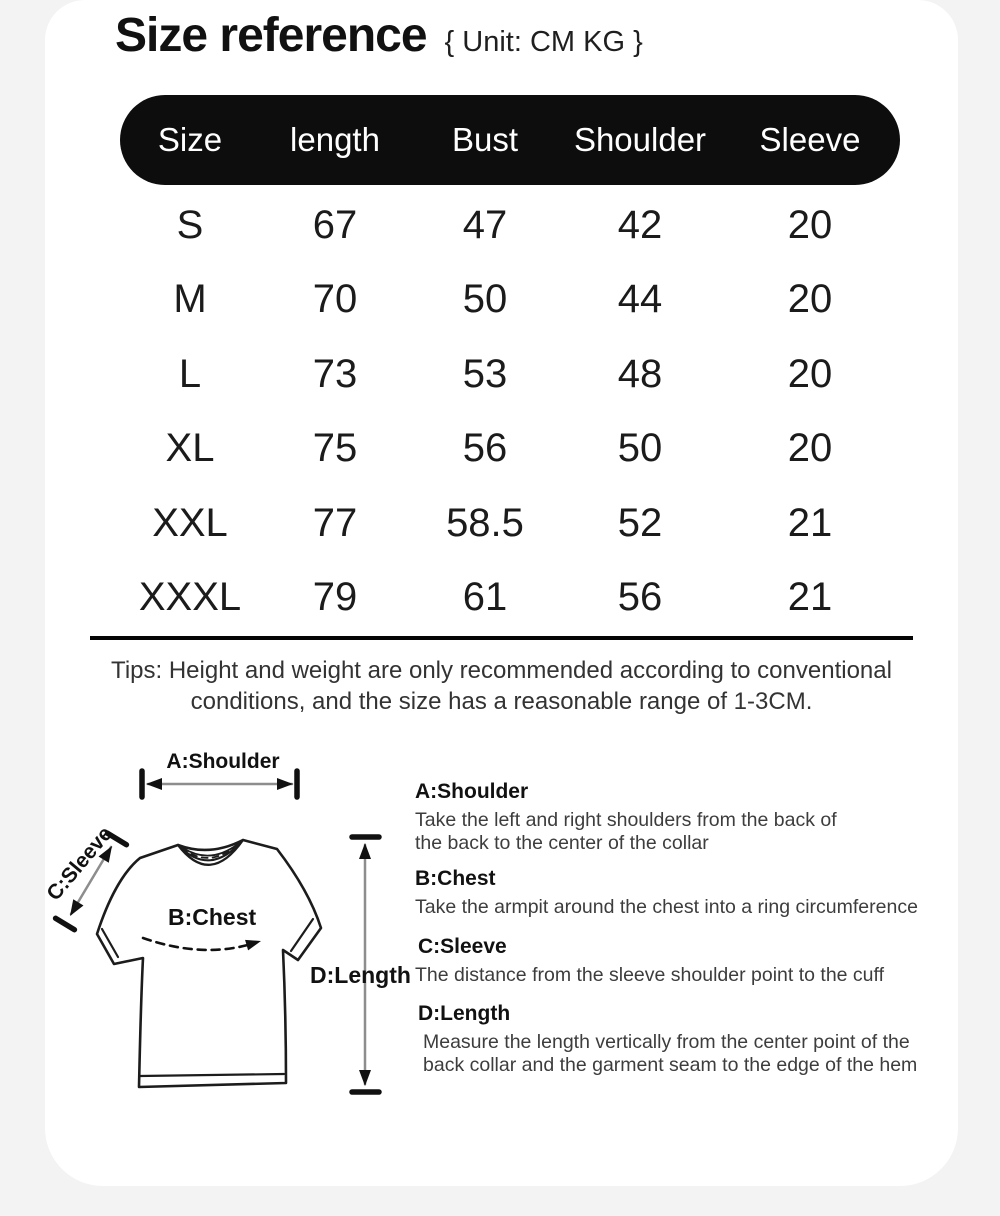 The image size is (1000, 1216). I want to click on length-cell: 67, so click(335, 224).